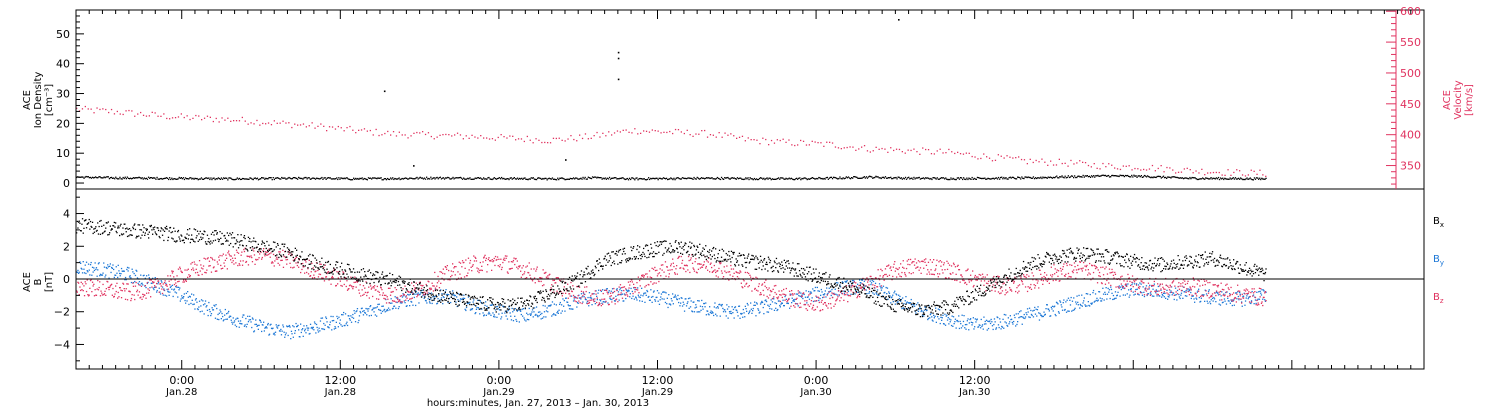 The image size is (1500, 415). Describe the element at coordinates (618, 58) in the screenshot. I see `density-outlier-point` at that location.